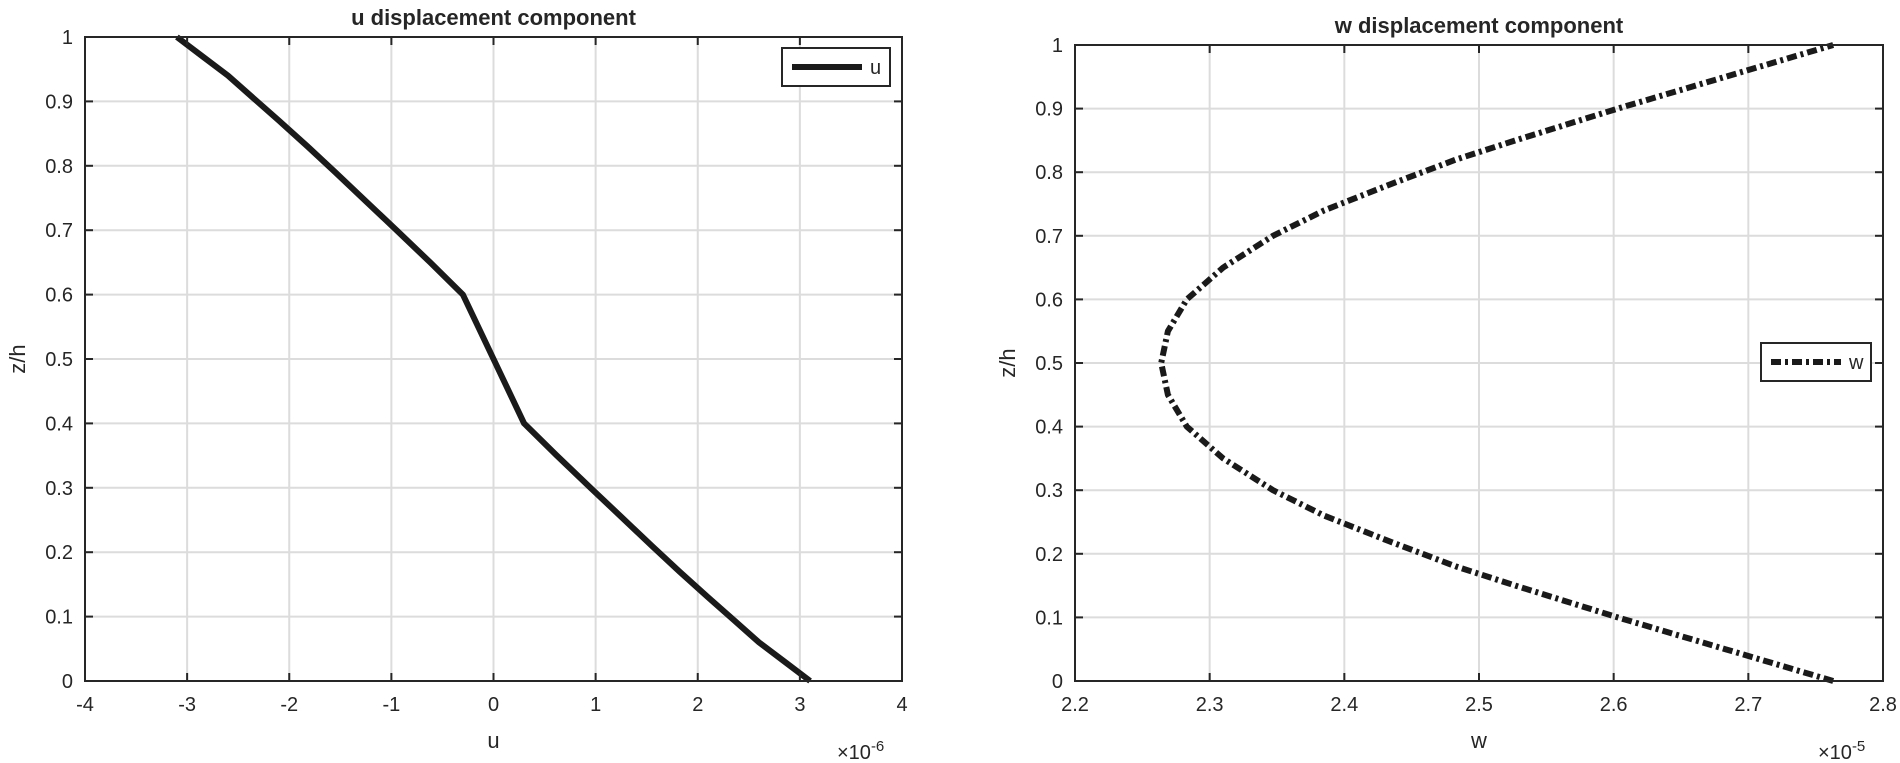 The image size is (1900, 763). What do you see at coordinates (1210, 705) in the screenshot?
I see `x-tick-label: 2.3` at bounding box center [1210, 705].